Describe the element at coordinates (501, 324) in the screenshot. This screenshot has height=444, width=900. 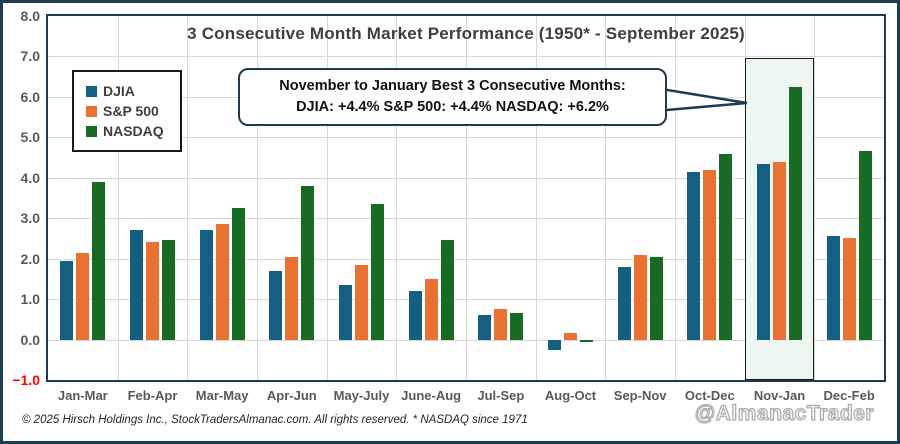
I see `bar-sp500-jul-sep` at that location.